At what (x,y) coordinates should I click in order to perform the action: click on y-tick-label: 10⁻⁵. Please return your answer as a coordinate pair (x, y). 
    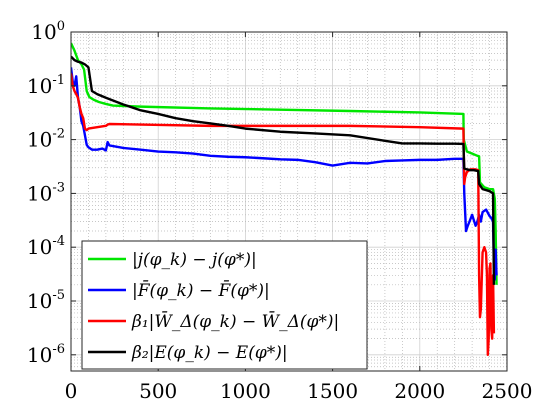
    Looking at the image, I should click on (46, 300).